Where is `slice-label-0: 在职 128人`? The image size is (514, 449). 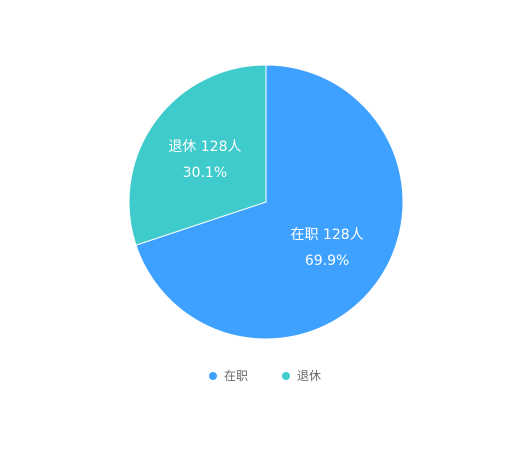
slice-label-0: 在职 128人 is located at coordinates (327, 235).